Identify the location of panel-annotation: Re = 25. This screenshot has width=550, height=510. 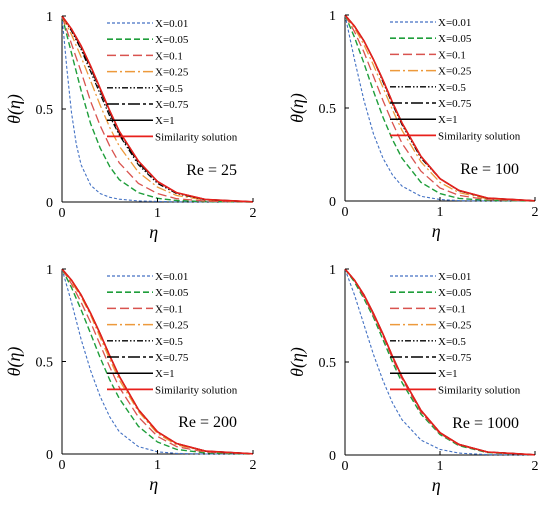
(211, 170).